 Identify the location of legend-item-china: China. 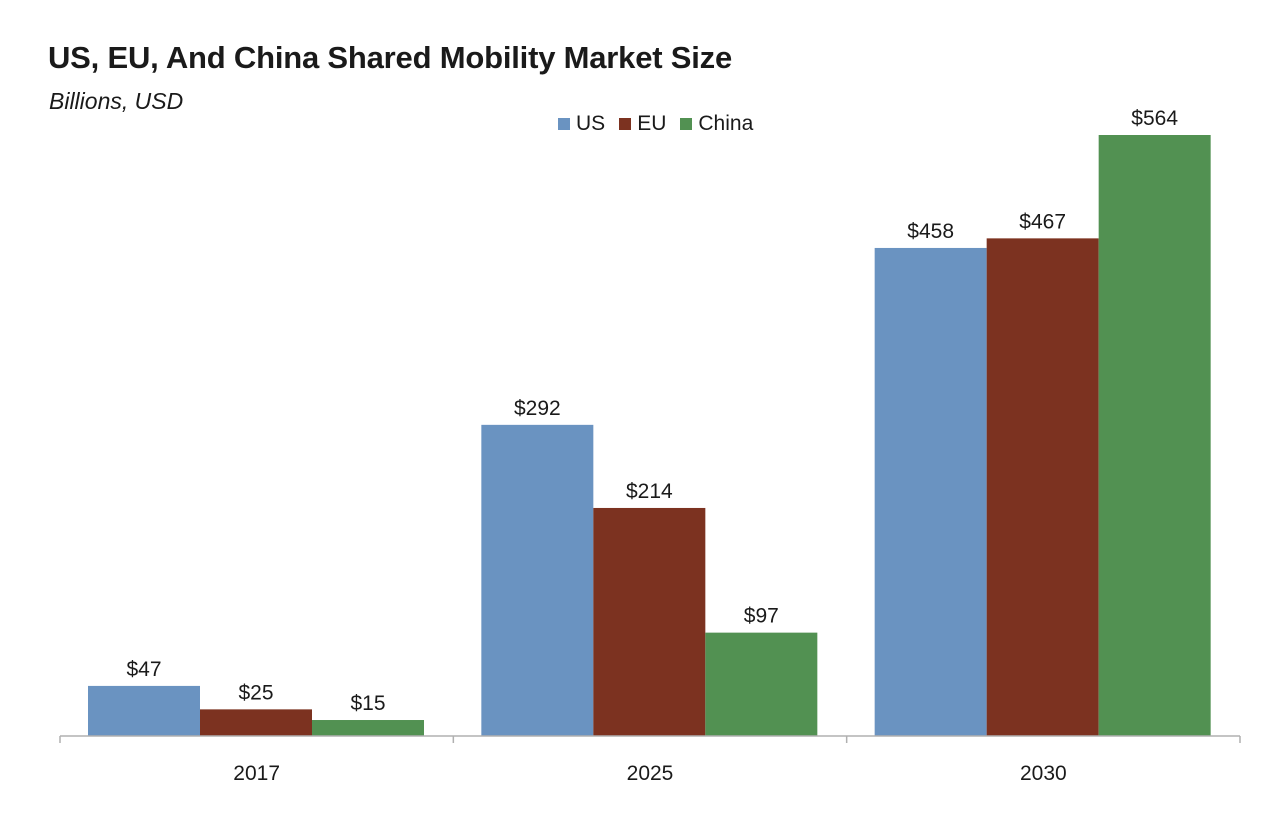
(716, 124).